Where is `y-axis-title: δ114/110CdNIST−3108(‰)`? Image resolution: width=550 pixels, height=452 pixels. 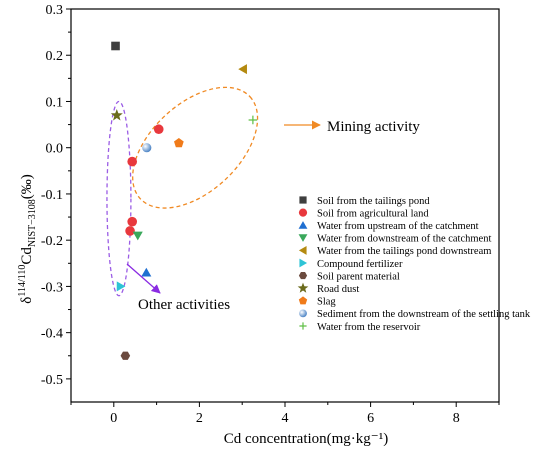
y-axis-title: δ114/110CdNIST−3108(‰) is located at coordinates (27, 239).